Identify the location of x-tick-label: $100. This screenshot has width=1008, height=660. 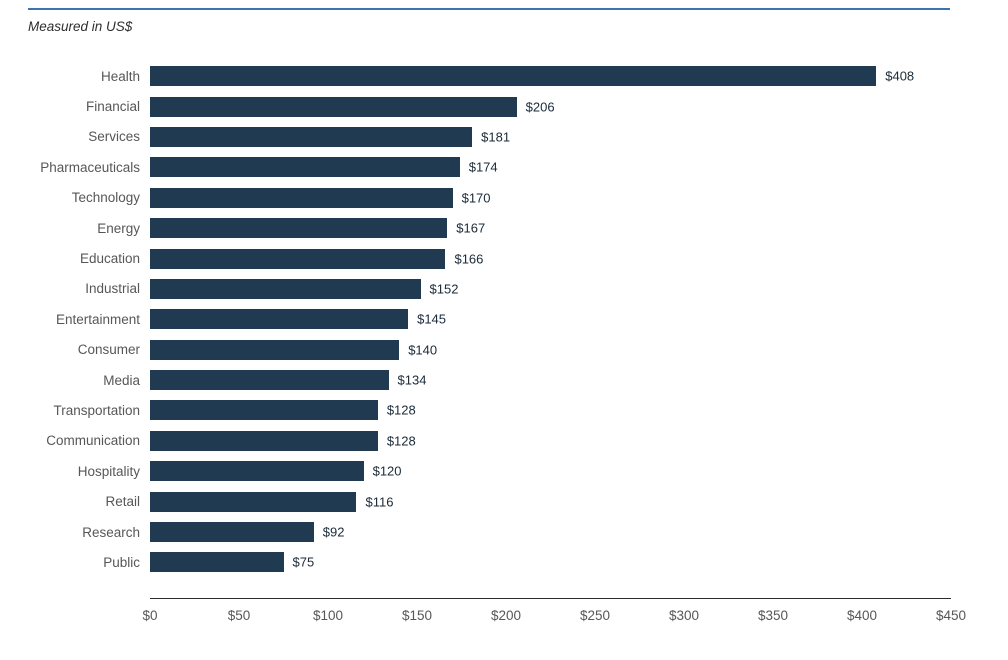
(328, 615).